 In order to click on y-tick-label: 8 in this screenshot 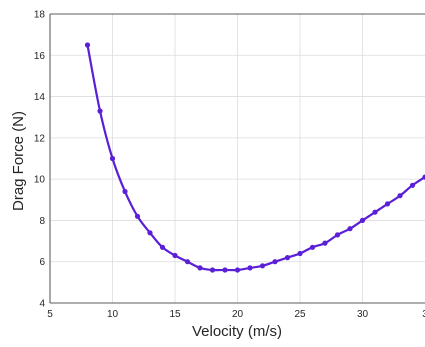, I will do `click(42, 221)`.